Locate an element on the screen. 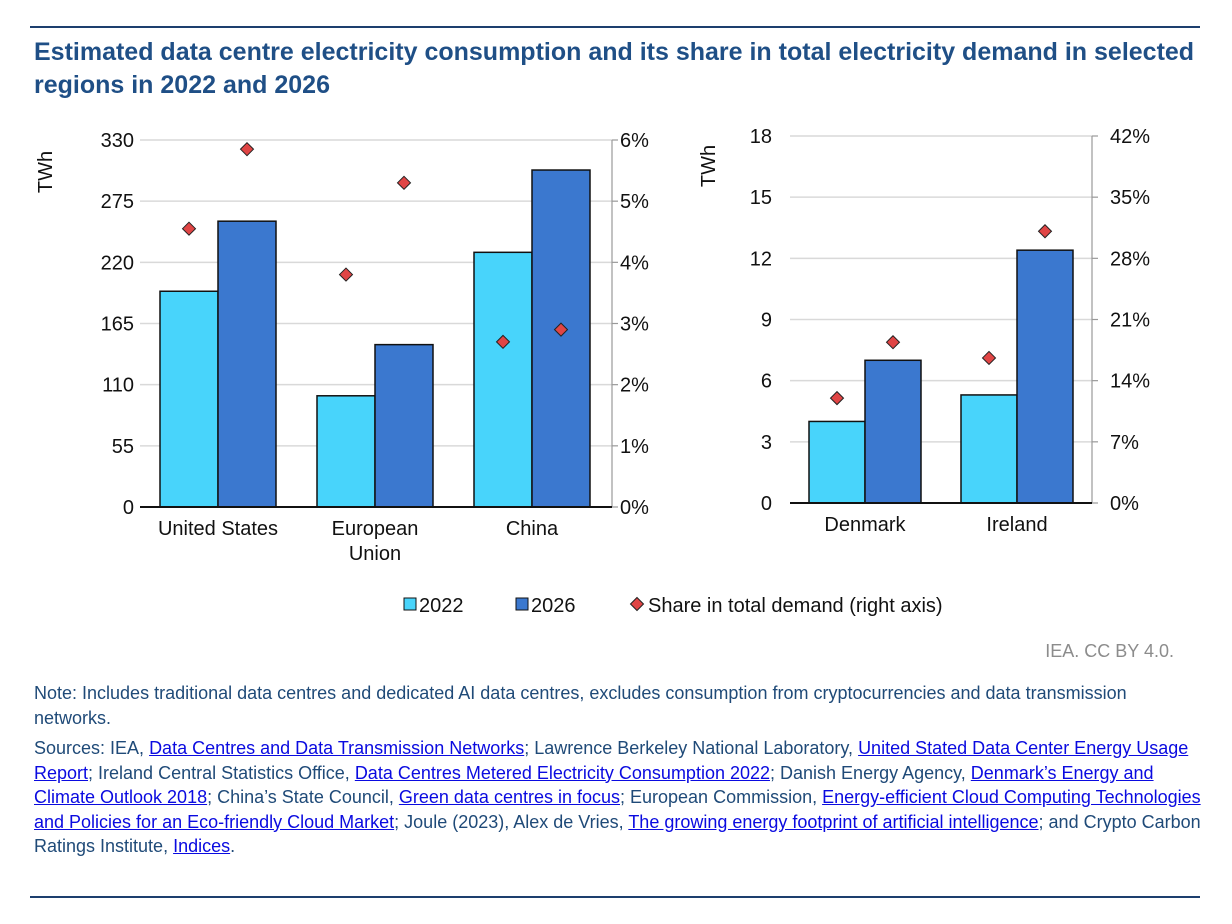 This screenshot has width=1232, height=924. y2-tick-label: 1% is located at coordinates (634, 447).